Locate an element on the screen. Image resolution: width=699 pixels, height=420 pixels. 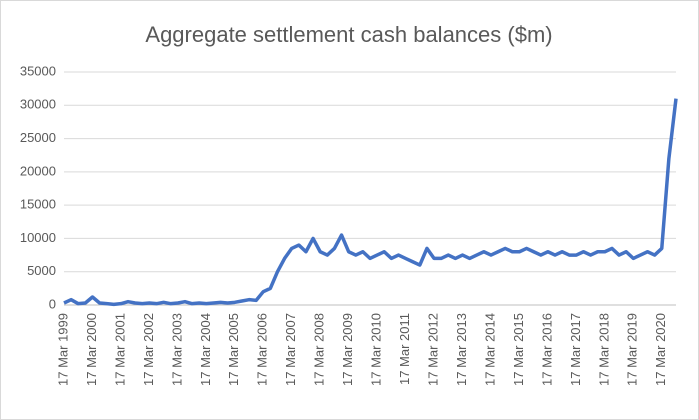
x-tick-label: 17 Mar 2019 is located at coordinates (632, 349).